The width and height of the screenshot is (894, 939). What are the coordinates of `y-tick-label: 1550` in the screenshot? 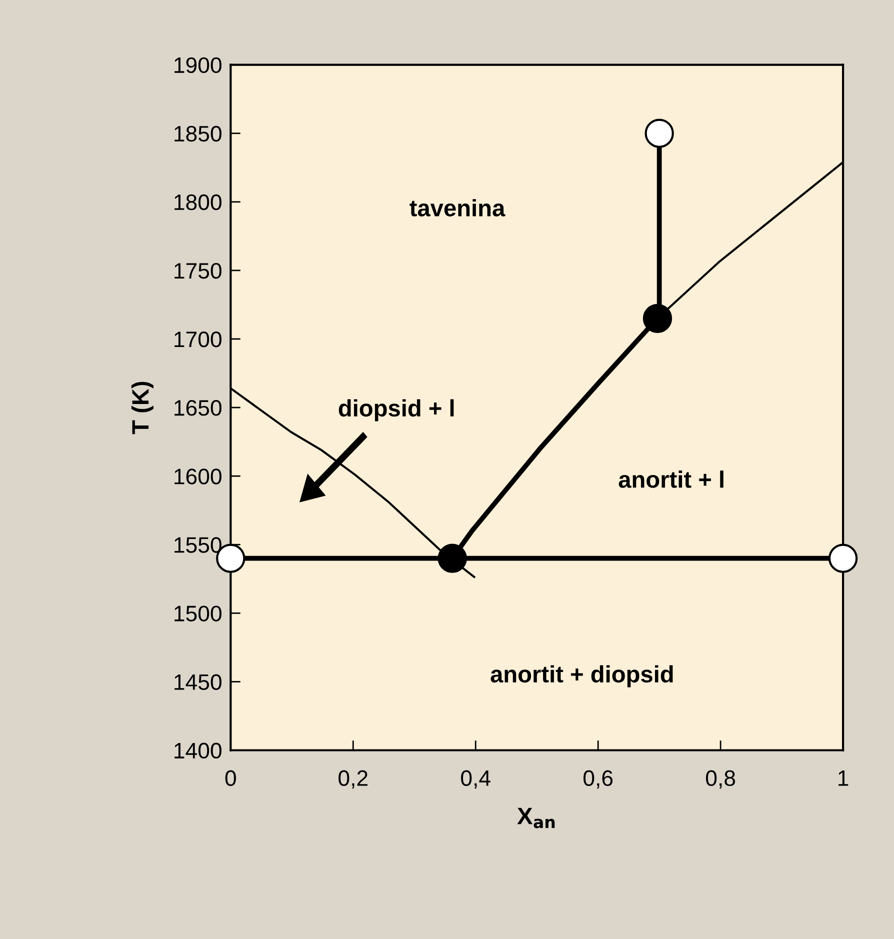 It's located at (198, 545).